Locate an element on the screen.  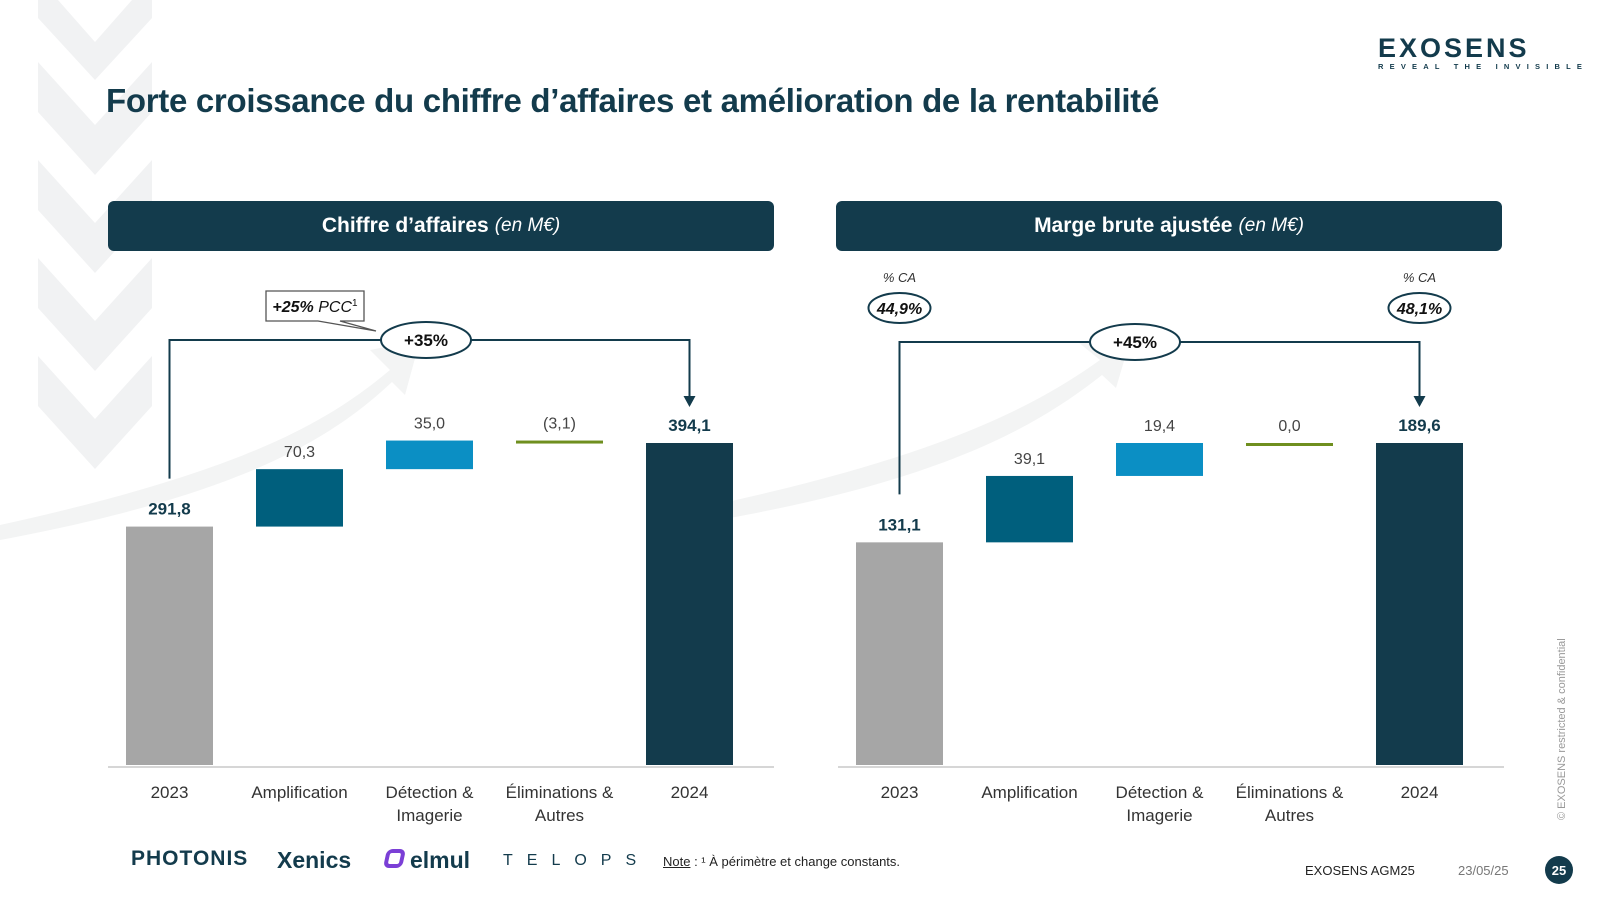
pcc-callout-box is located at coordinates (321, 311).